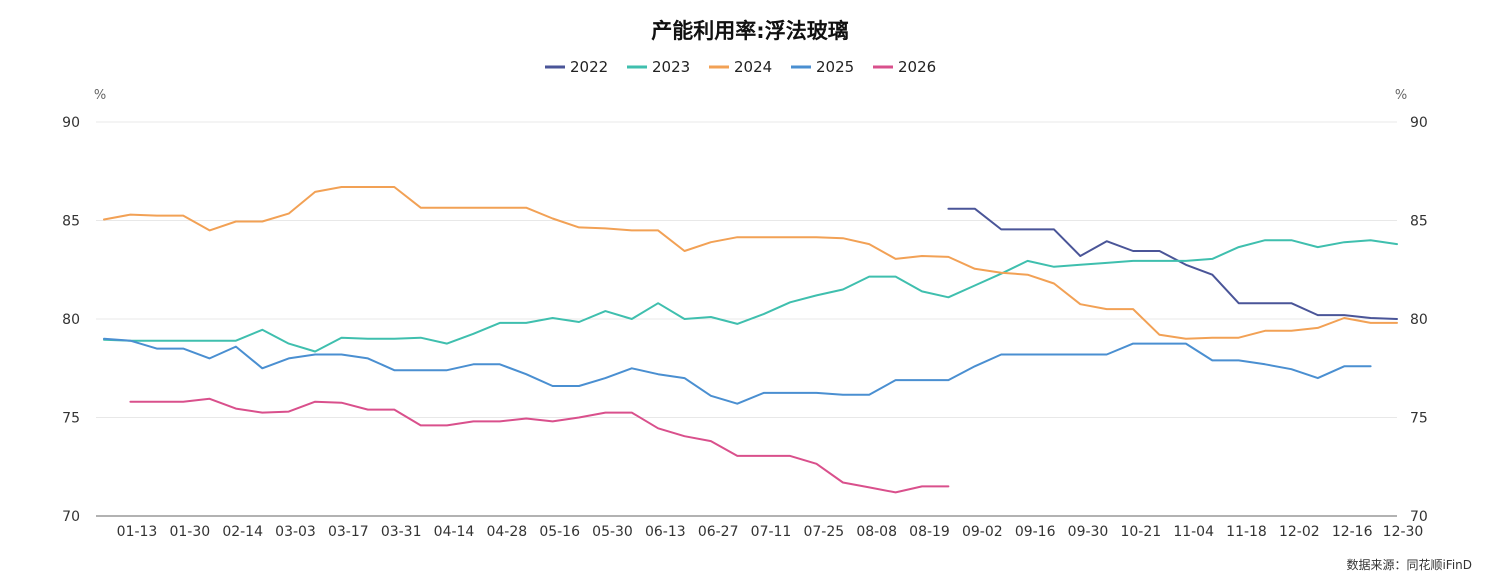 This screenshot has width=1500, height=588. I want to click on y-axis-left: 70 75 80 85 90, so click(71, 320).